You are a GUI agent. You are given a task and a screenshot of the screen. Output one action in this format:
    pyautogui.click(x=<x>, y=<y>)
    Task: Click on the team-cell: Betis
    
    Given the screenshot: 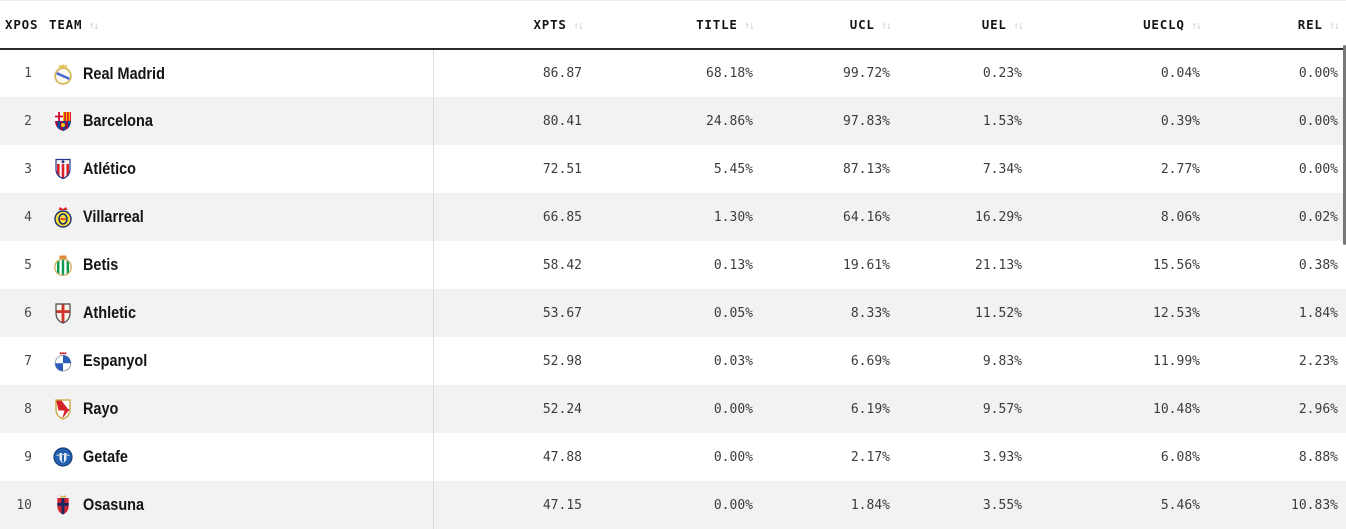 What is the action you would take?
    pyautogui.click(x=239, y=265)
    